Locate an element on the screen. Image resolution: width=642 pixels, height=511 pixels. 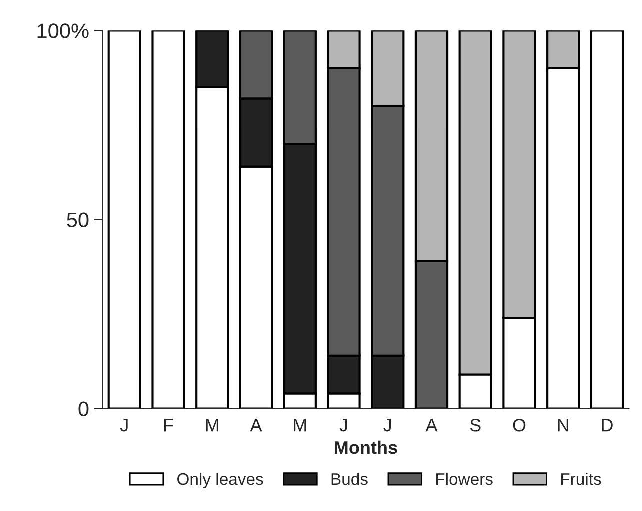
legend-label: Flowers is located at coordinates (464, 479).